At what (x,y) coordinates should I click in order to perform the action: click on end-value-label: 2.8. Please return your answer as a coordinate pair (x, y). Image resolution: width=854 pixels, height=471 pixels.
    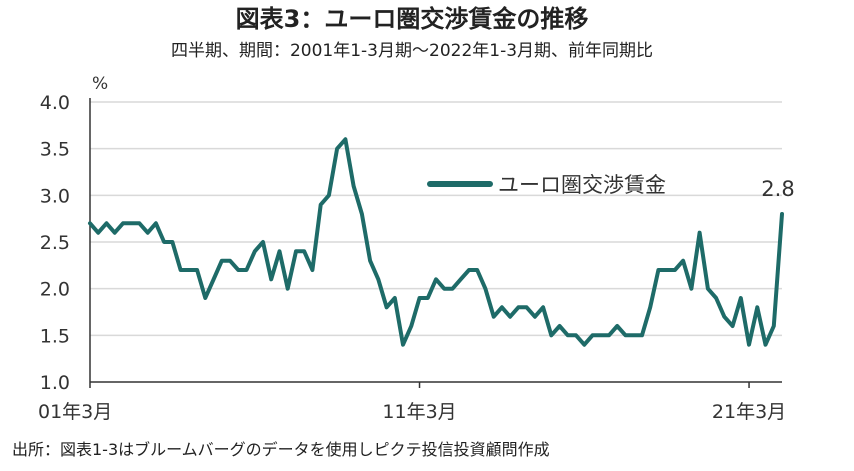
    Looking at the image, I should click on (777, 189).